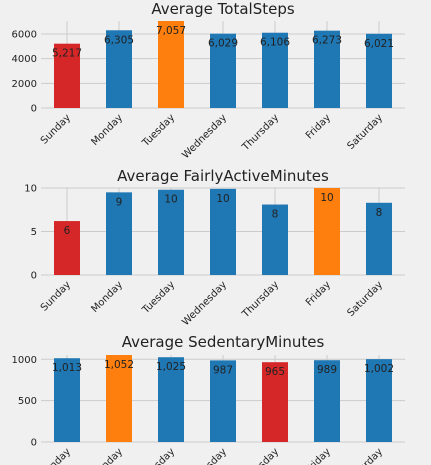 The width and height of the screenshot is (431, 465). I want to click on bar-value-label: 1,013, so click(67, 368).